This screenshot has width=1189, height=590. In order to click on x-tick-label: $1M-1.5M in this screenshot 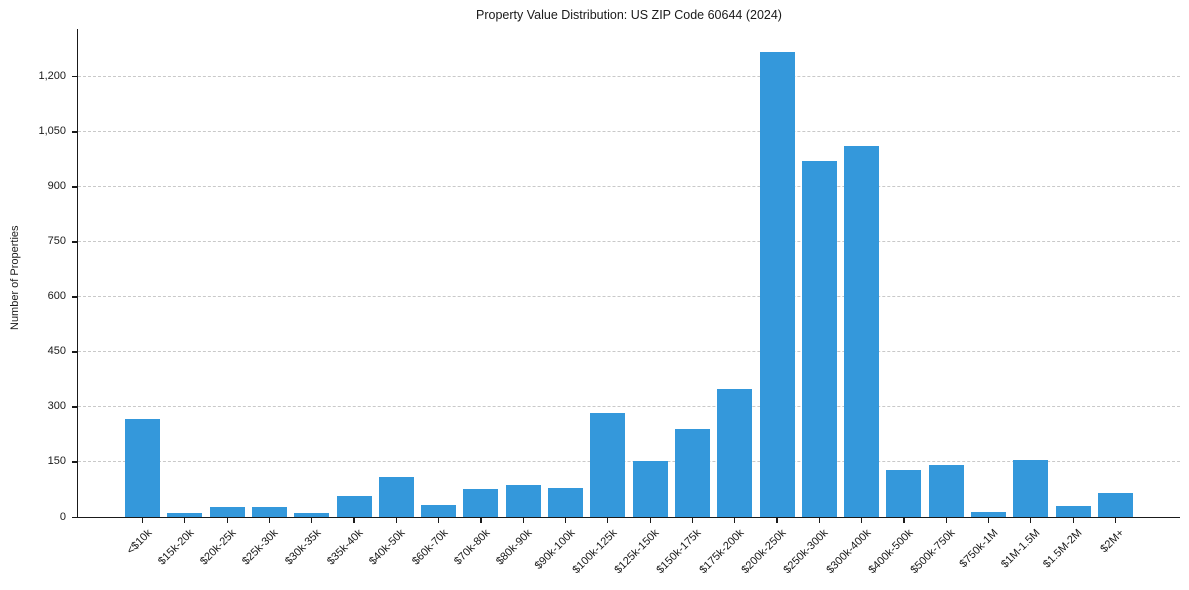, I will do `click(1020, 549)`.